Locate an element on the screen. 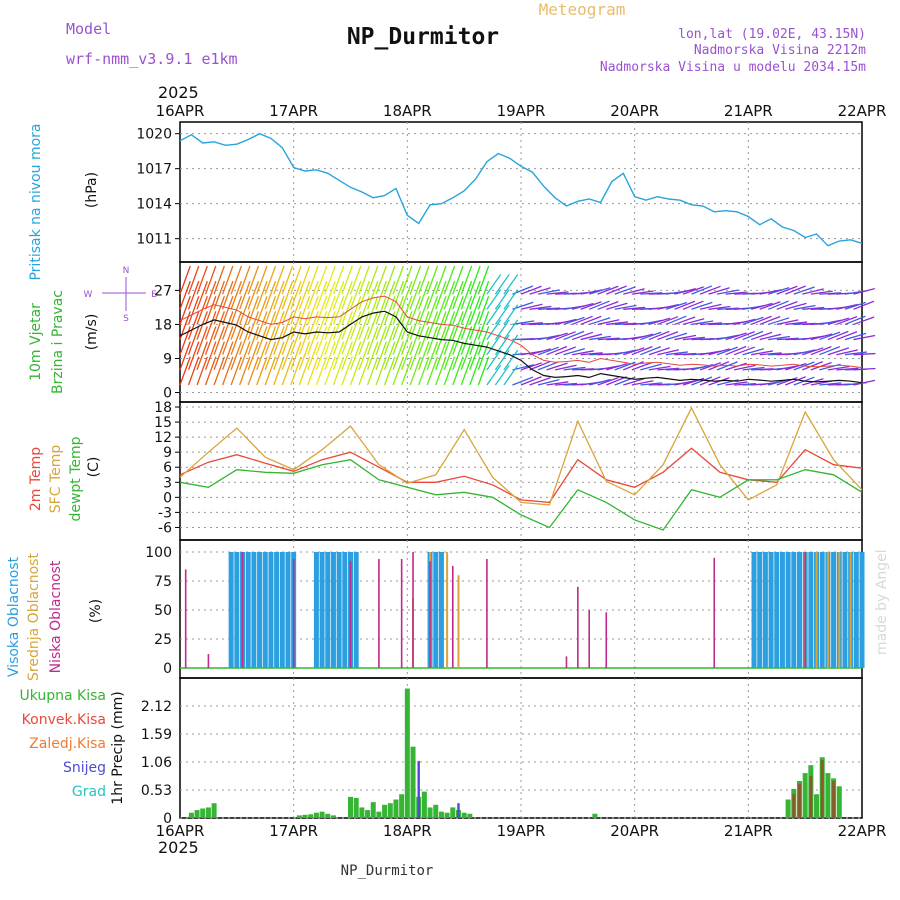 The width and height of the screenshot is (900, 900). low-cloud-bar is located at coordinates (350, 614).